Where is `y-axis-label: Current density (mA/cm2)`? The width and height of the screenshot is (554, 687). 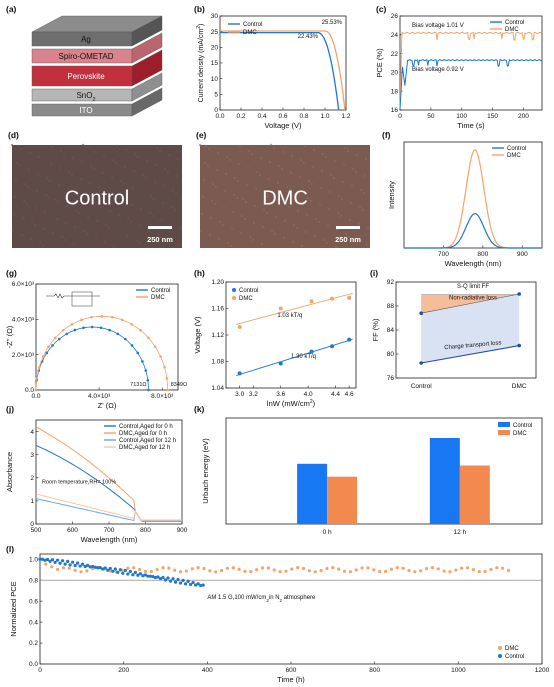 y-axis-label: Current density (mA/cm2) is located at coordinates (200, 63).